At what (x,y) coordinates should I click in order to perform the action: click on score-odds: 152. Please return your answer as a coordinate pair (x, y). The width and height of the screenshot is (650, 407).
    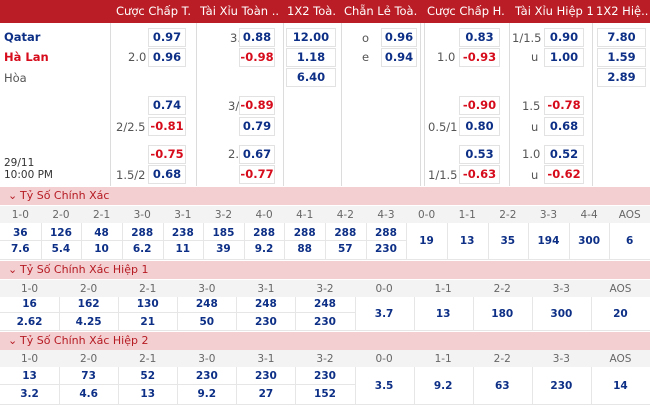
    Looking at the image, I should click on (325, 394).